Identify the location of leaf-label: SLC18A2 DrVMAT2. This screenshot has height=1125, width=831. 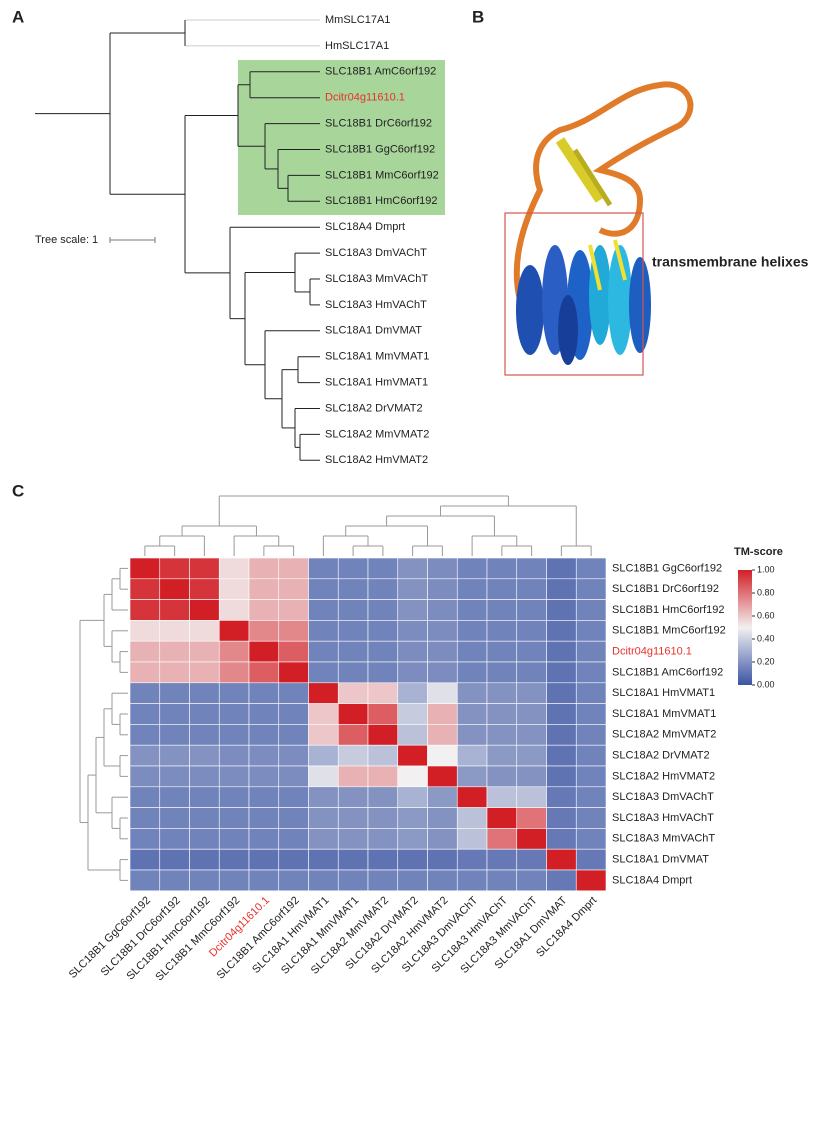
(374, 408).